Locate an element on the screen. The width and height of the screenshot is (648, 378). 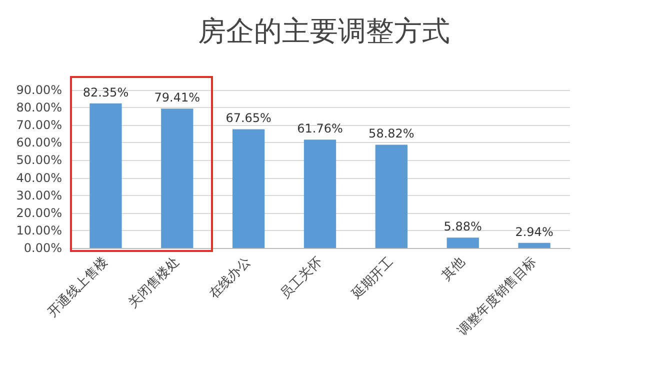
x-tick-label: 关闭售楼处 is located at coordinates (154, 283).